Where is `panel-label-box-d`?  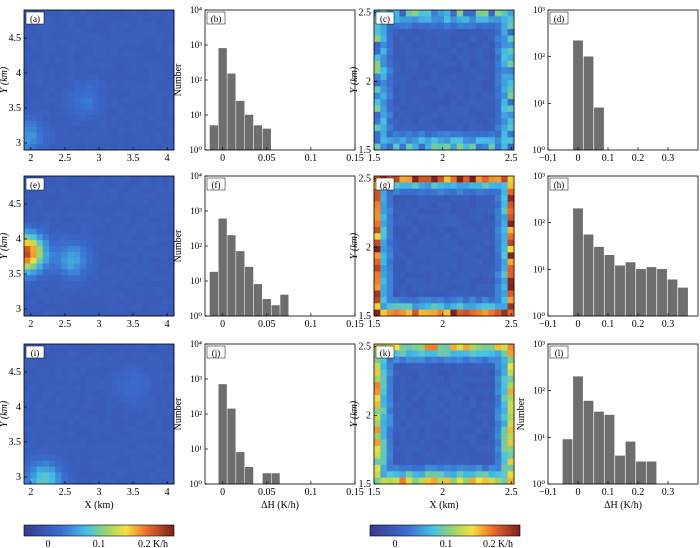 panel-label-box-d is located at coordinates (559, 18).